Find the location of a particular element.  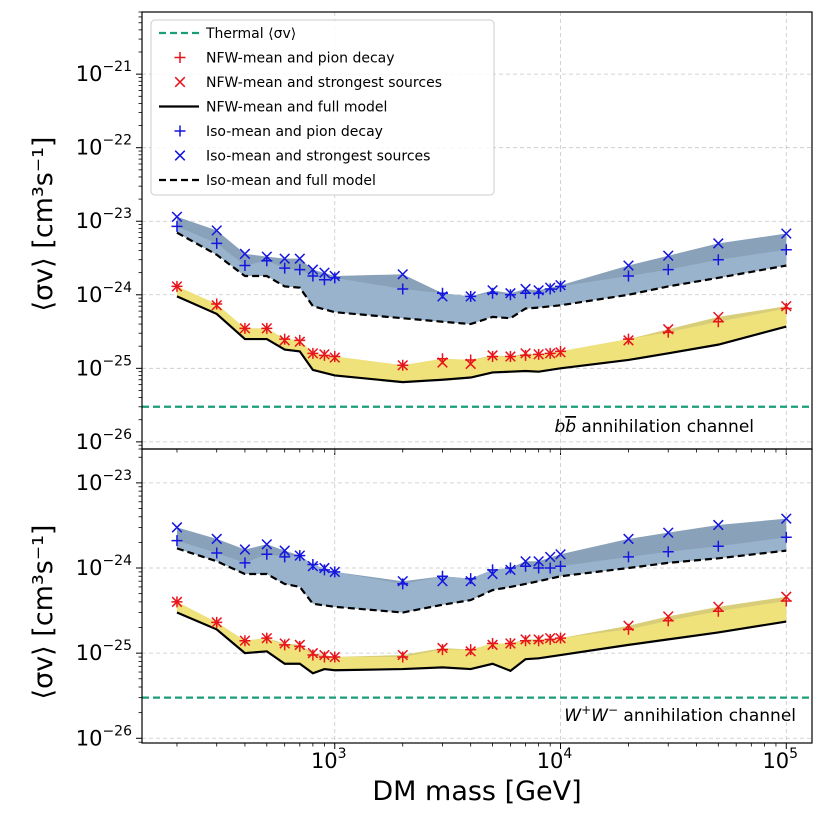

channel-label-bb: bb annihilation channel is located at coordinates (654, 427).